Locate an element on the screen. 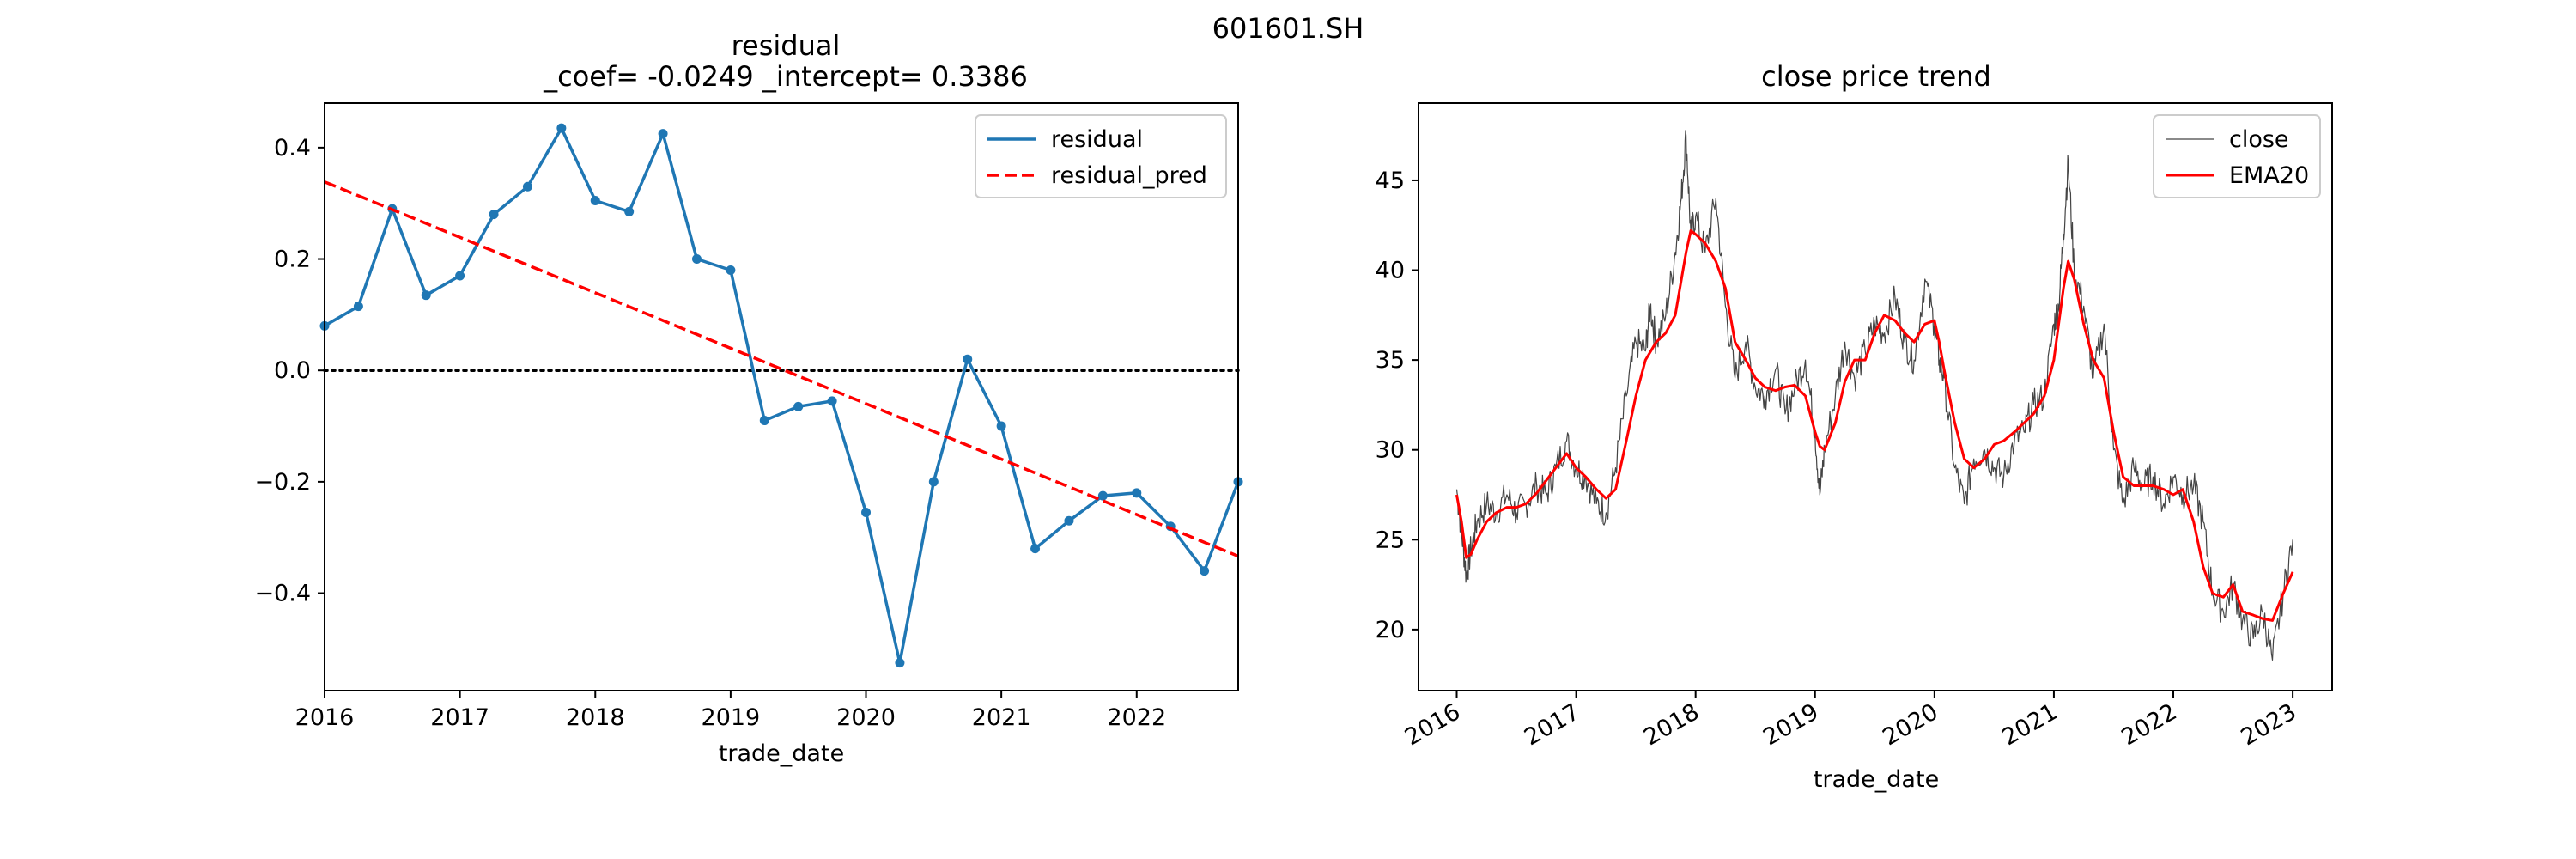  residual-y-tick-label: −0.2 is located at coordinates (282, 483).